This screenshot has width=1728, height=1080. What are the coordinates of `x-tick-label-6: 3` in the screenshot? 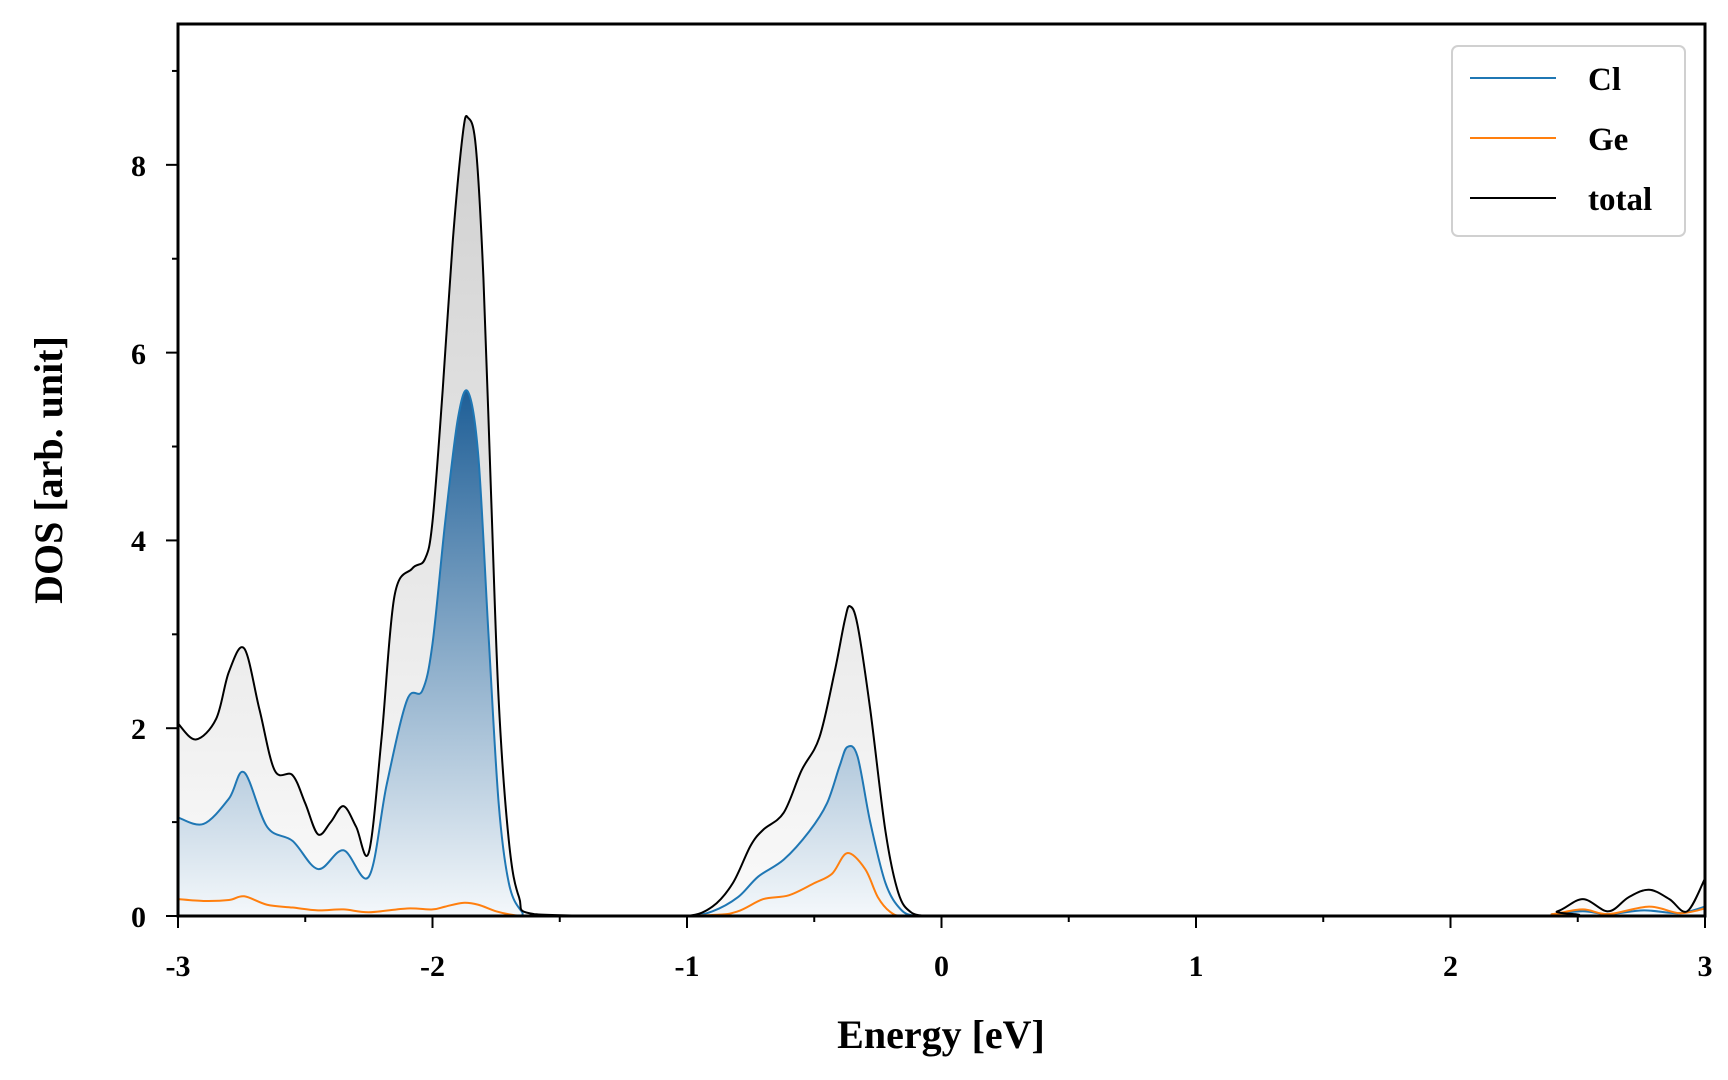 It's located at (1705, 966).